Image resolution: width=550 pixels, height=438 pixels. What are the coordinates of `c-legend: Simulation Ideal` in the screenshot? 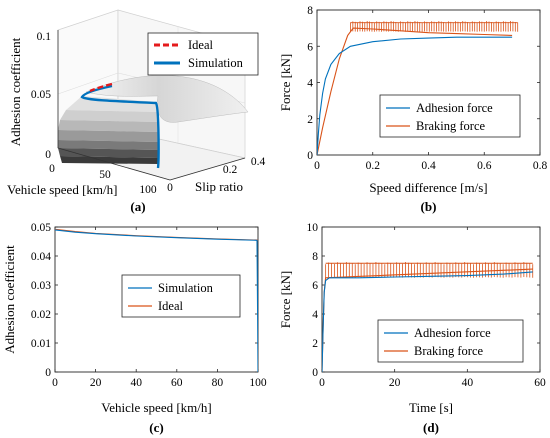 It's located at (181, 296).